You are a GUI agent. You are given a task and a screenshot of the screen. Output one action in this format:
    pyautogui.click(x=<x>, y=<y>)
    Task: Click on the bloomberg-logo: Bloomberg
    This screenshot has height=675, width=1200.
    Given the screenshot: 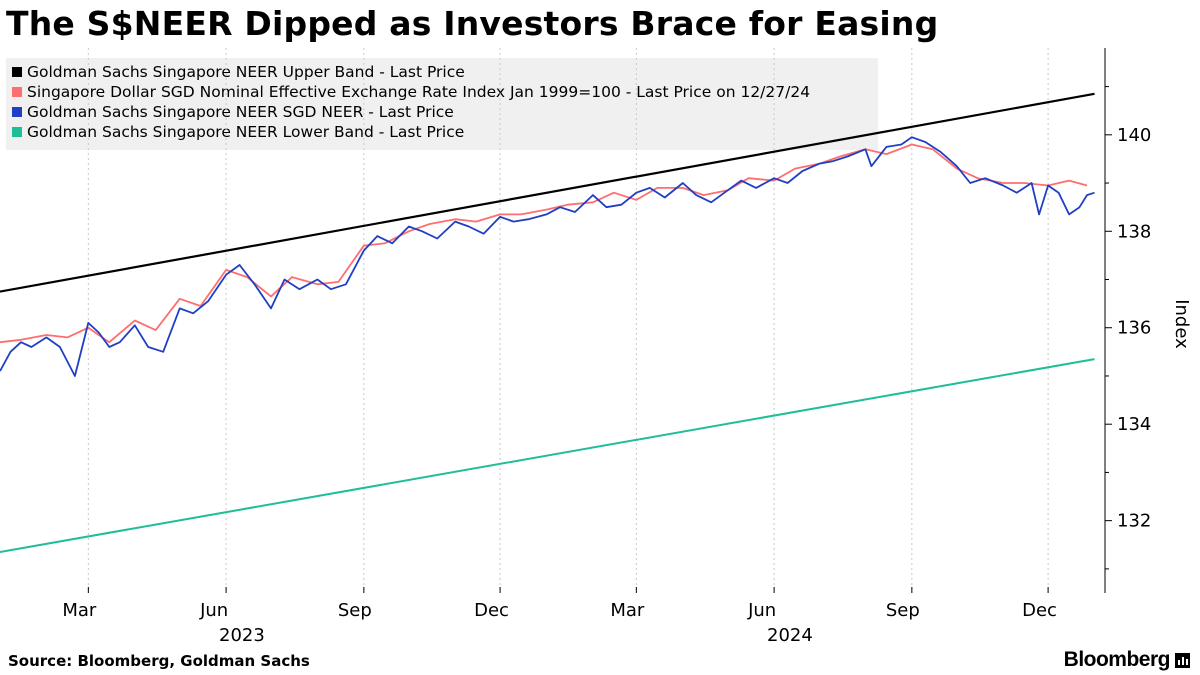 What is the action you would take?
    pyautogui.click(x=1117, y=659)
    